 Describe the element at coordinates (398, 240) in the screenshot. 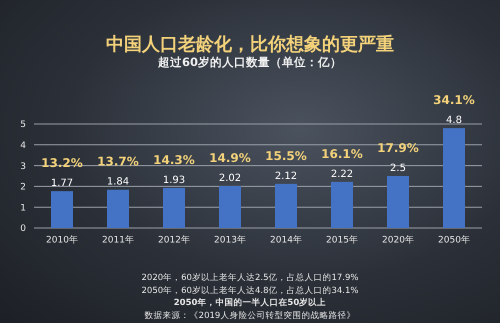

I see `x-tick-label: 2020年` at that location.